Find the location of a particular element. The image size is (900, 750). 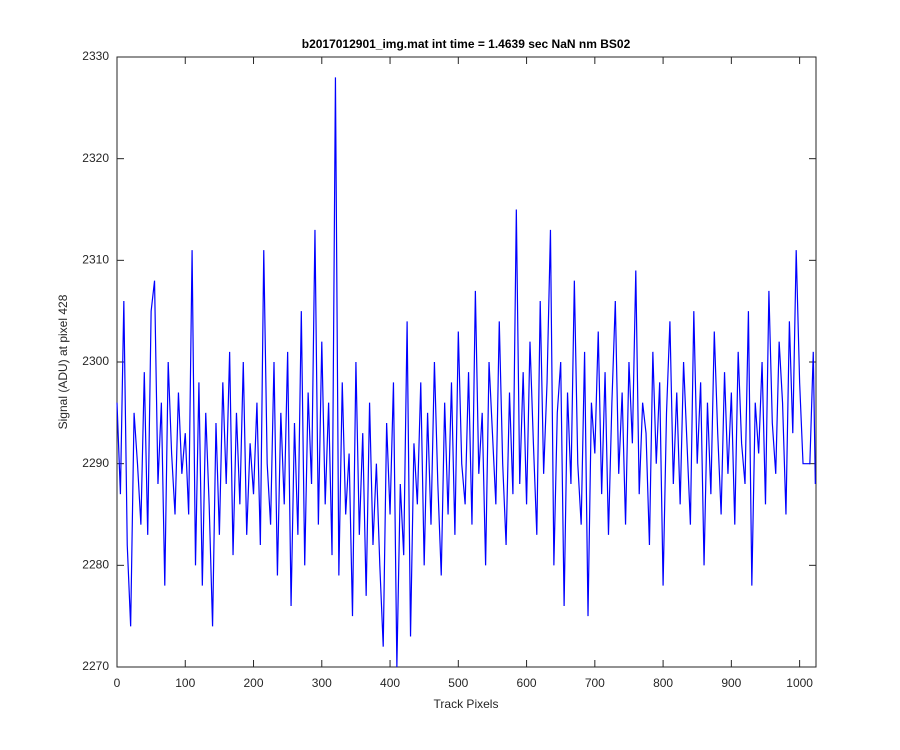

x-tick-label: 500 is located at coordinates (458, 683).